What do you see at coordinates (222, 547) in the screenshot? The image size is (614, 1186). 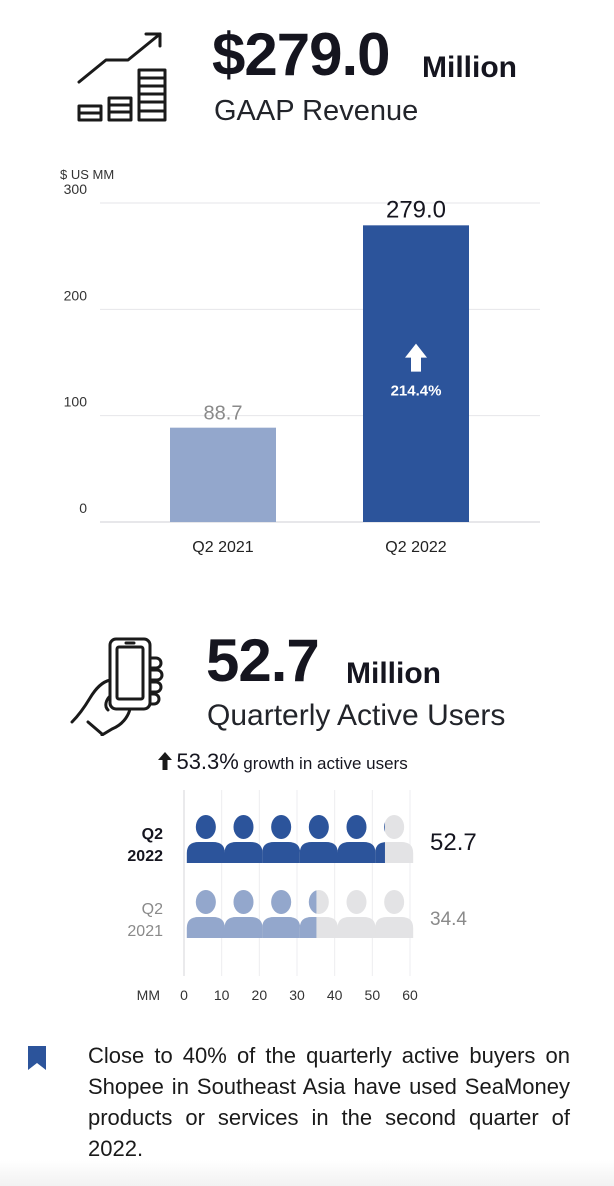 I see `x-tick-label: Q2 2021` at bounding box center [222, 547].